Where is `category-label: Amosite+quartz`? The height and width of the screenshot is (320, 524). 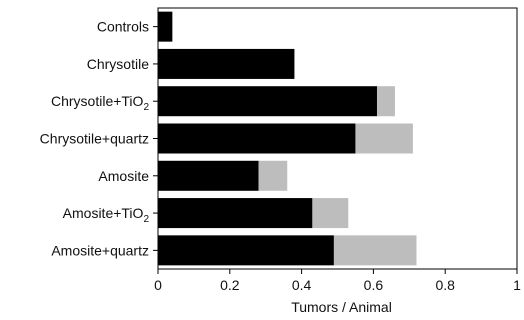 category-label: Amosite+quartz is located at coordinates (100, 250).